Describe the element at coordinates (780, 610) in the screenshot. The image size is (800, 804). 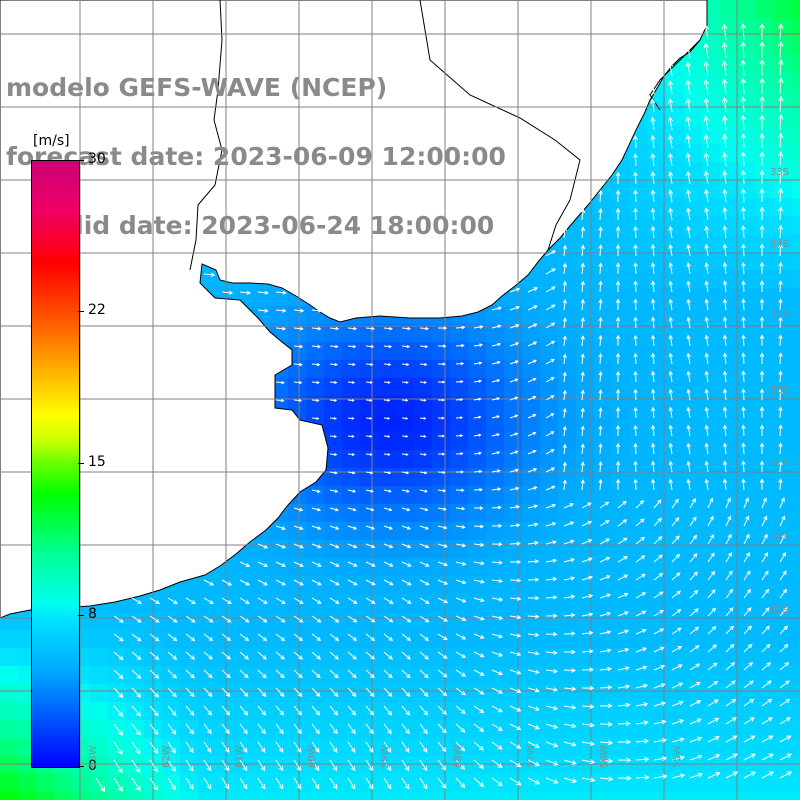
I see `lat-label: 39S` at that location.